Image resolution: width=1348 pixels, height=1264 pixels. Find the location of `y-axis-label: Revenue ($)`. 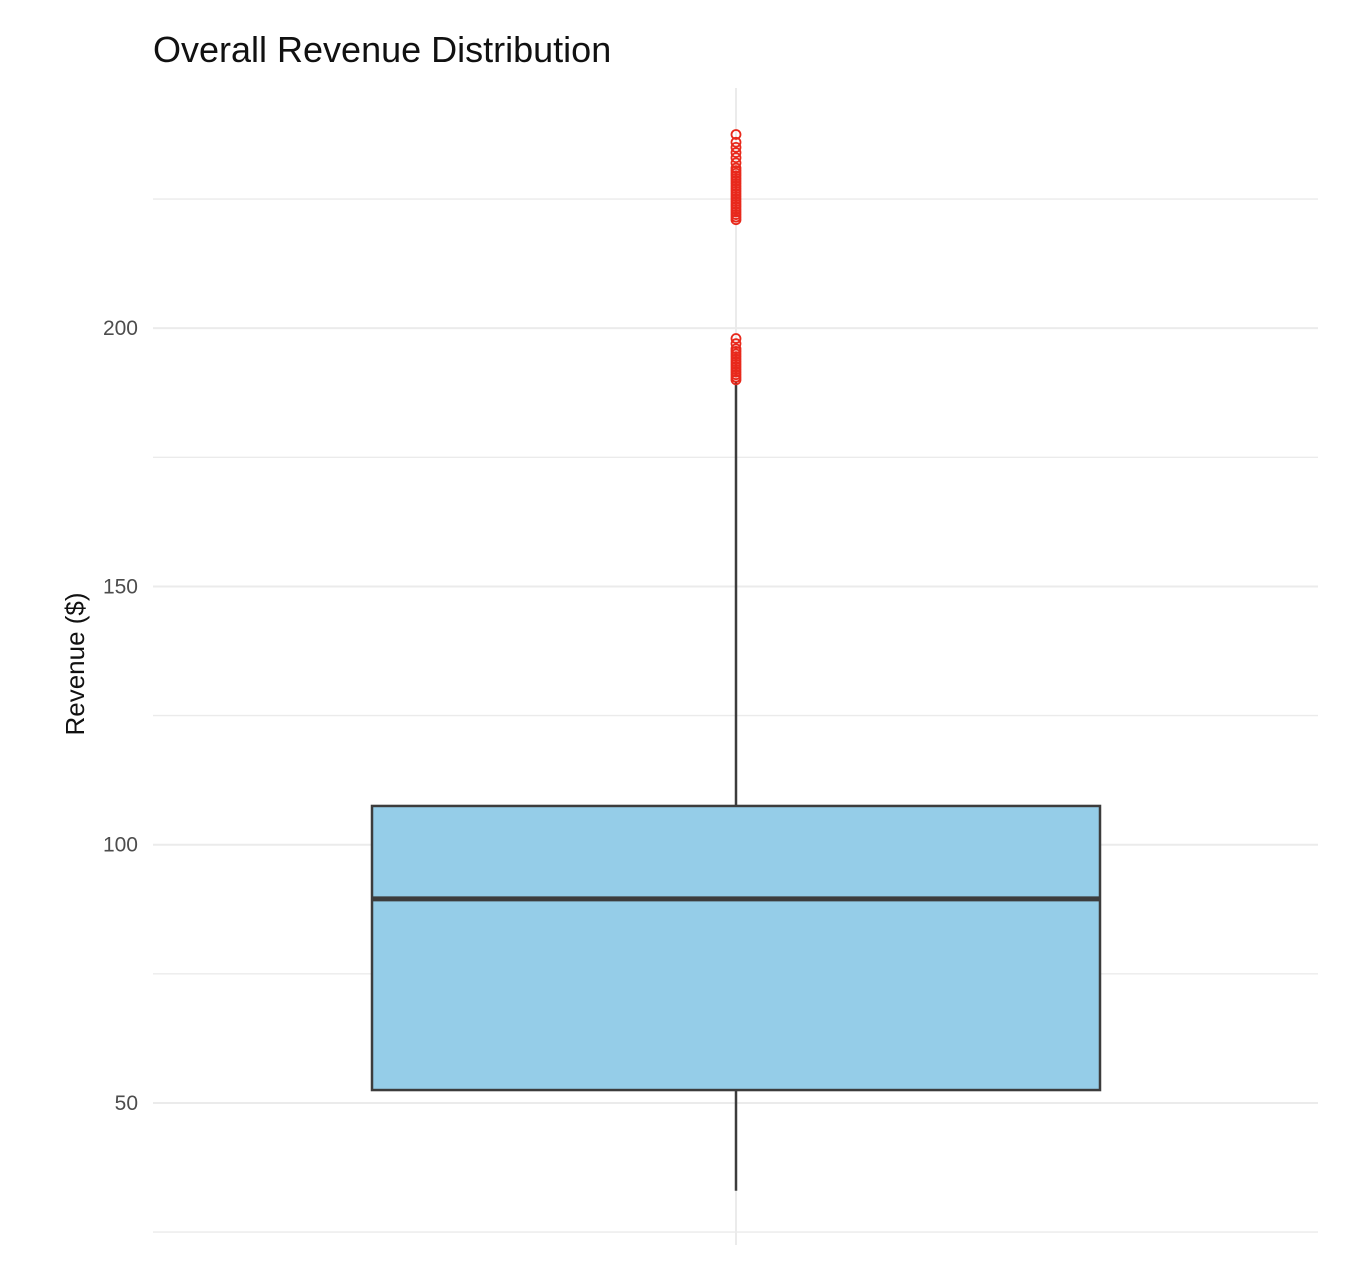

y-axis-label: Revenue ($) is located at coordinates (75, 663).